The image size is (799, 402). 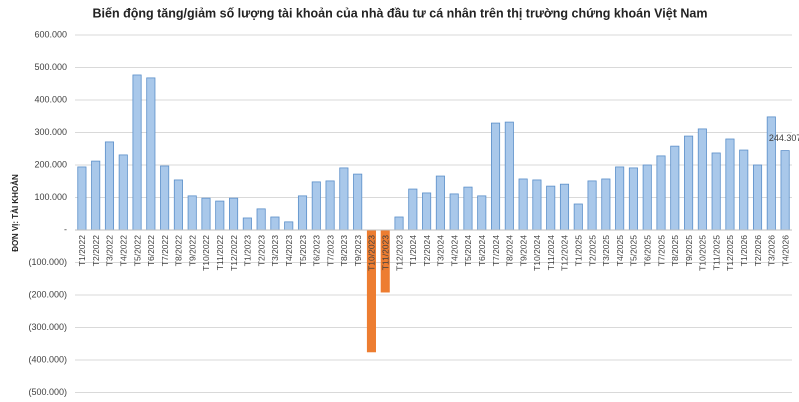 What do you see at coordinates (50, 164) in the screenshot?
I see `y-tick-label: 200.000` at bounding box center [50, 164].